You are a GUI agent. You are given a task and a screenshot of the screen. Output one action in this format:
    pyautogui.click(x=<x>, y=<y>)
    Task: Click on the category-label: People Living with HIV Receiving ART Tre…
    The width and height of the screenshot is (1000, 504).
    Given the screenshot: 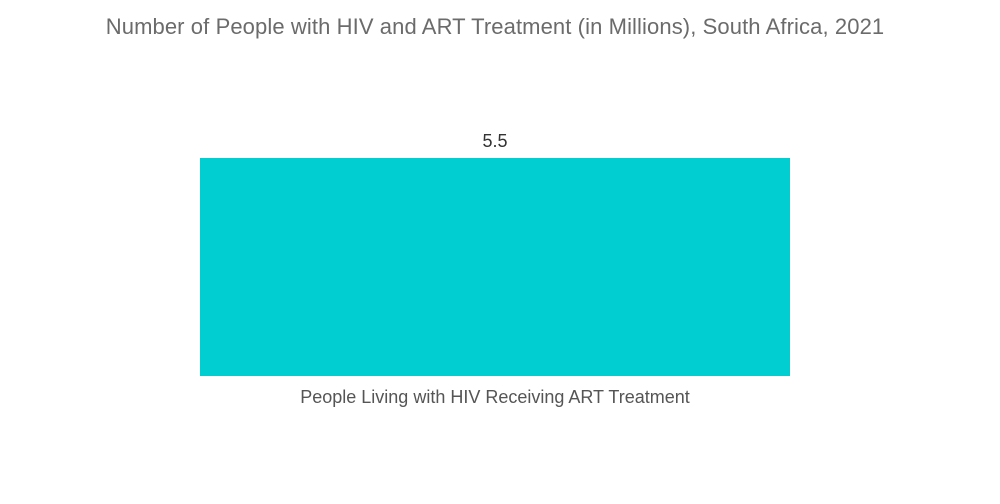 What is the action you would take?
    pyautogui.click(x=495, y=397)
    